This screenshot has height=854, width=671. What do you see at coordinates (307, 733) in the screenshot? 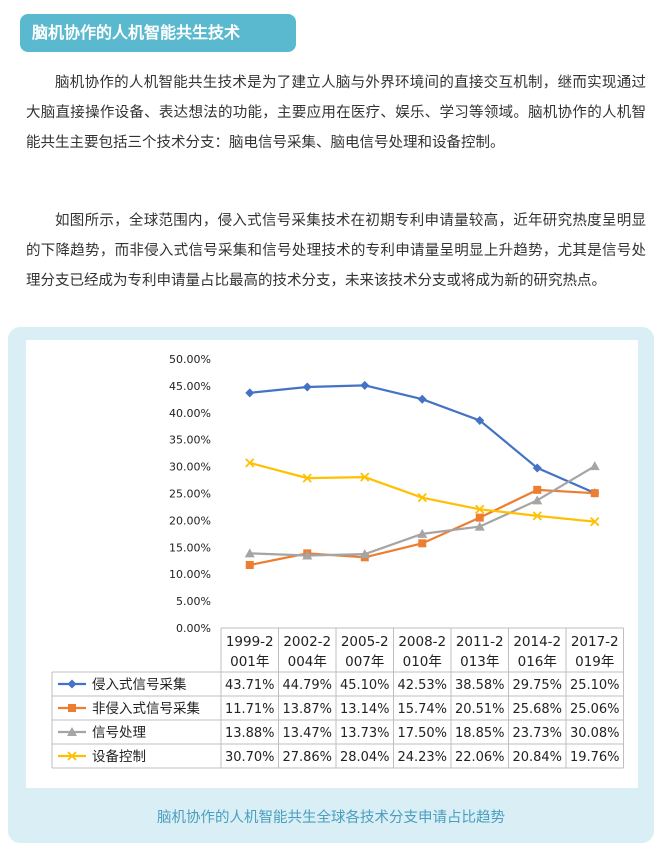
I see `series-3-value-label: 13.47%` at bounding box center [307, 733].